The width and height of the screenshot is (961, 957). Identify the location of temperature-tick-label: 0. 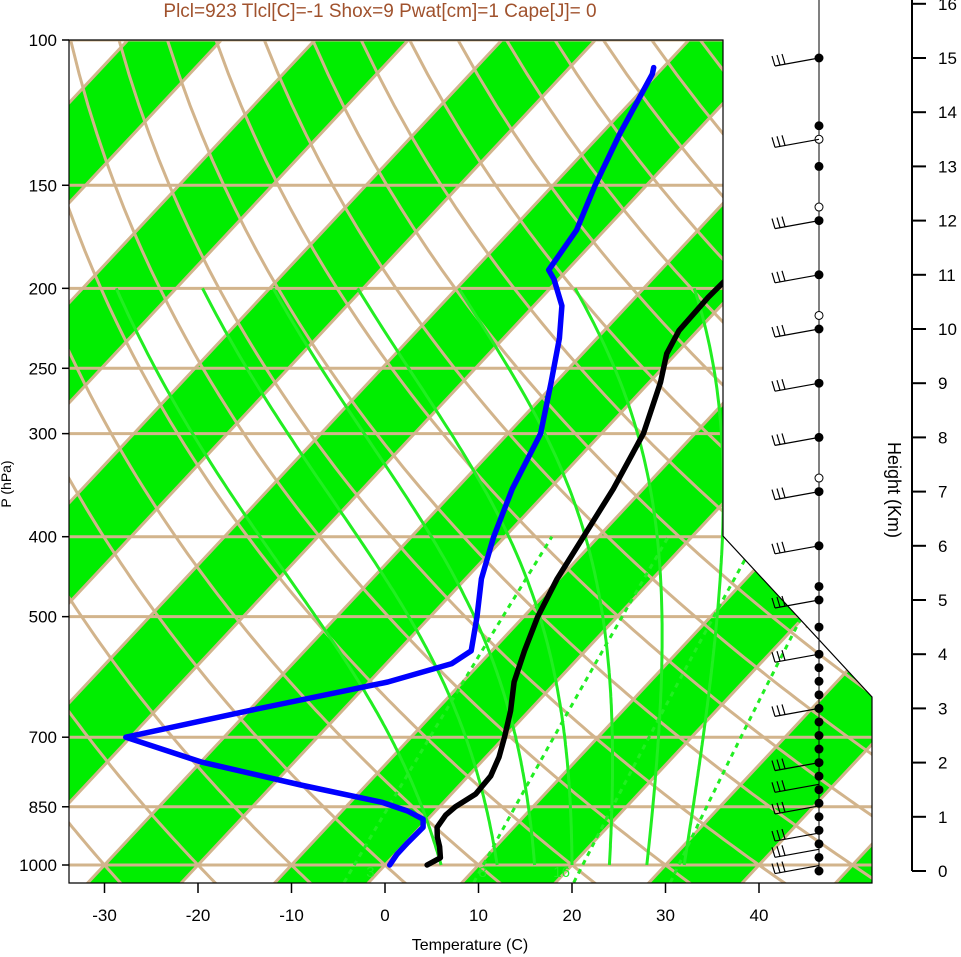
(384, 915).